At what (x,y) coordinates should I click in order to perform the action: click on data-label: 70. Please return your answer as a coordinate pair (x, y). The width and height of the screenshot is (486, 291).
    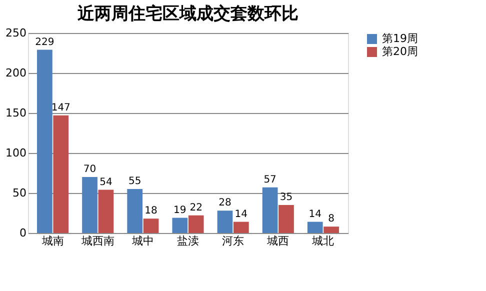
    Looking at the image, I should click on (89, 169).